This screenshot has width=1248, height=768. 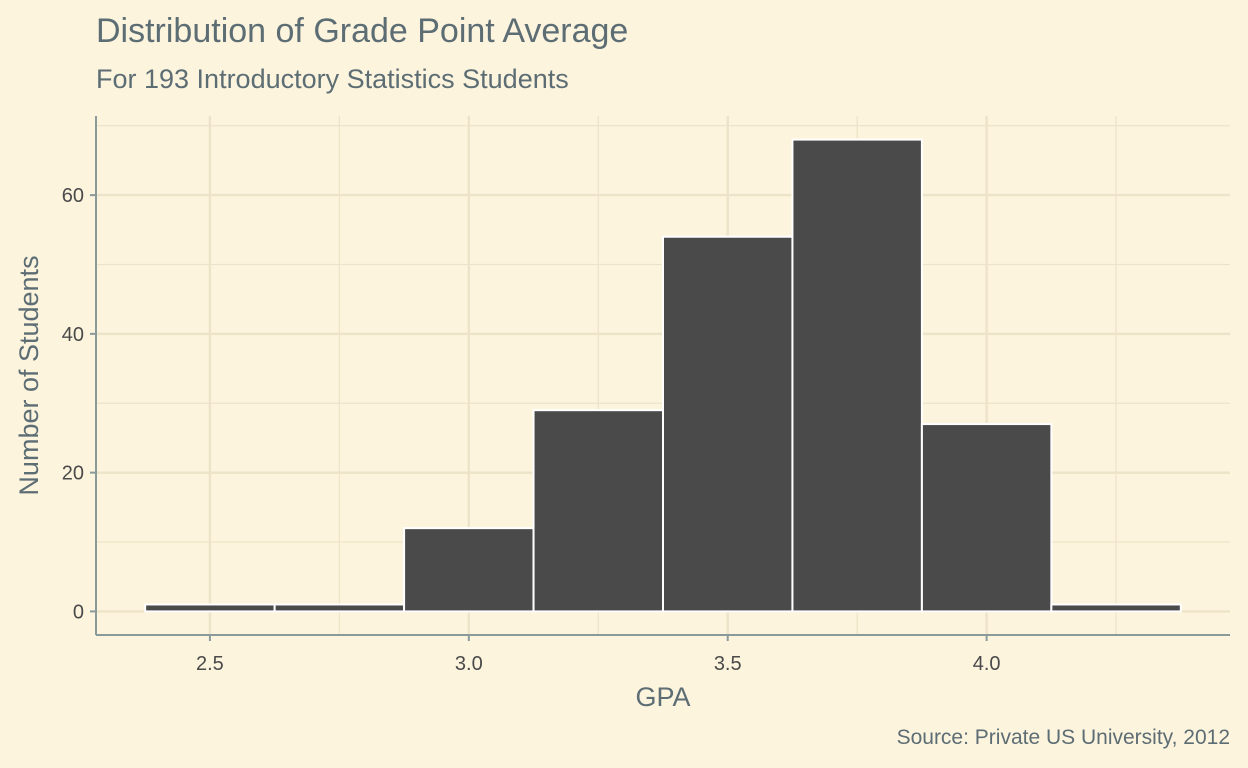 I want to click on x-tick-label: 3.0, so click(x=469, y=664).